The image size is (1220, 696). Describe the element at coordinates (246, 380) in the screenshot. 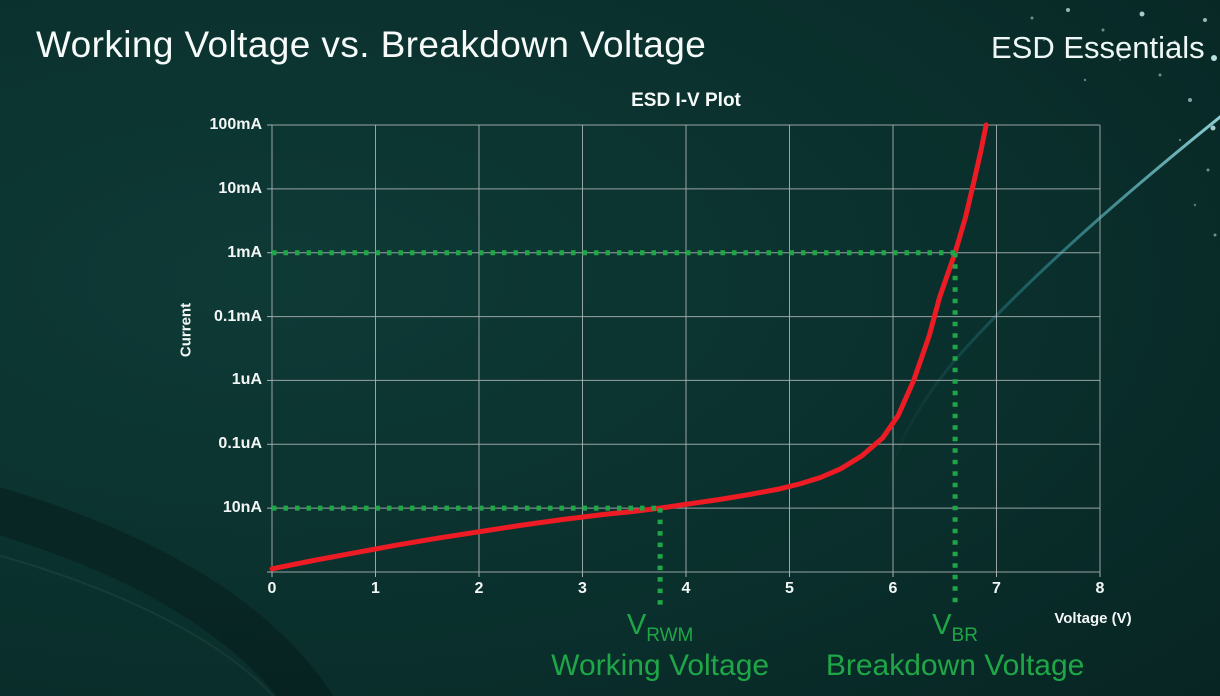

I see `y-tick-label: 1uA` at that location.